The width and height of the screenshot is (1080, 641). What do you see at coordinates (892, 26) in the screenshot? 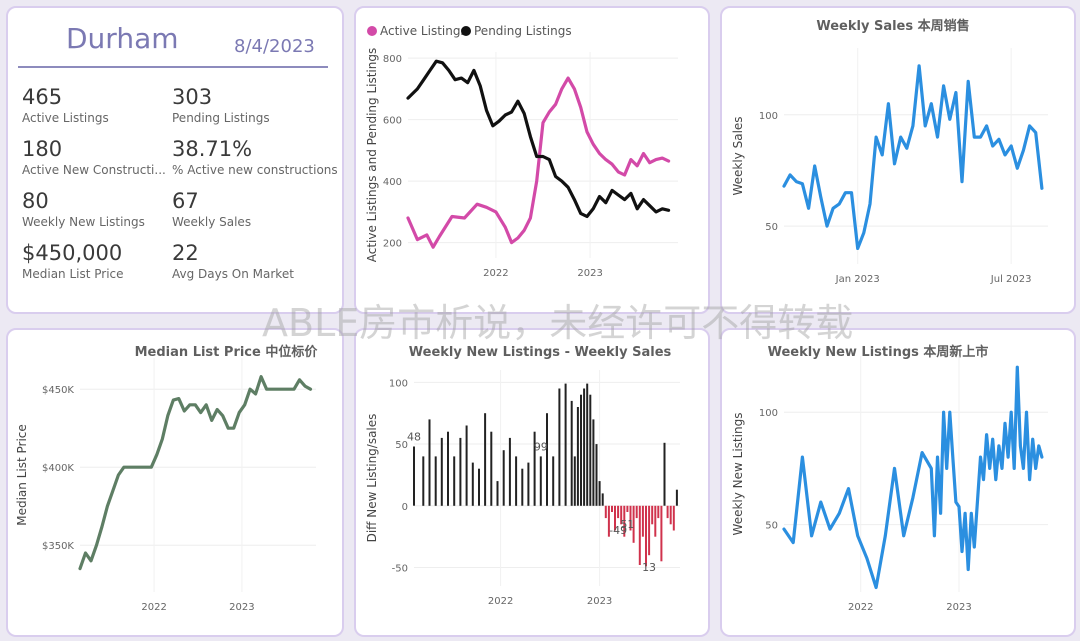
I see `chart-title: Weekly Sales 本周销售` at bounding box center [892, 26].